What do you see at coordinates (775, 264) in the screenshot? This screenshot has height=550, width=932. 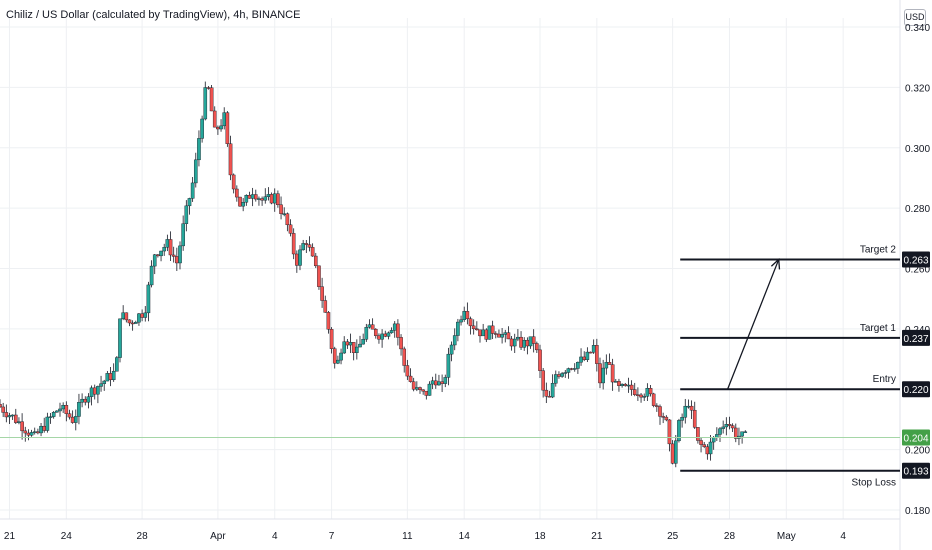 I see `target-arrow-head` at bounding box center [775, 264].